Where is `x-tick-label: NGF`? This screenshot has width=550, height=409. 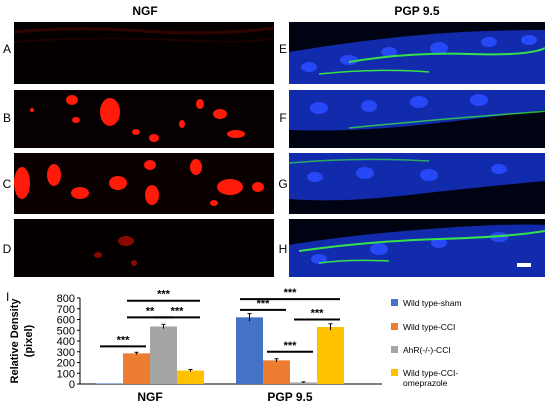
x-tick-label: NGF is located at coordinates (149, 397).